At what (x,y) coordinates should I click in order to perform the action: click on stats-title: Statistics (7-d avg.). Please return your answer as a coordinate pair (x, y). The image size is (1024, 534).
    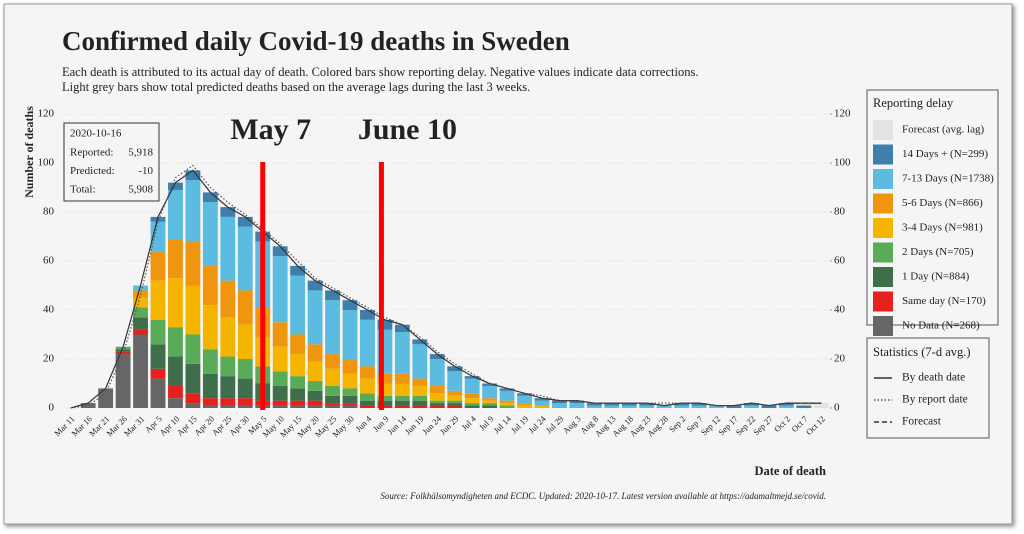
    Looking at the image, I should click on (922, 352).